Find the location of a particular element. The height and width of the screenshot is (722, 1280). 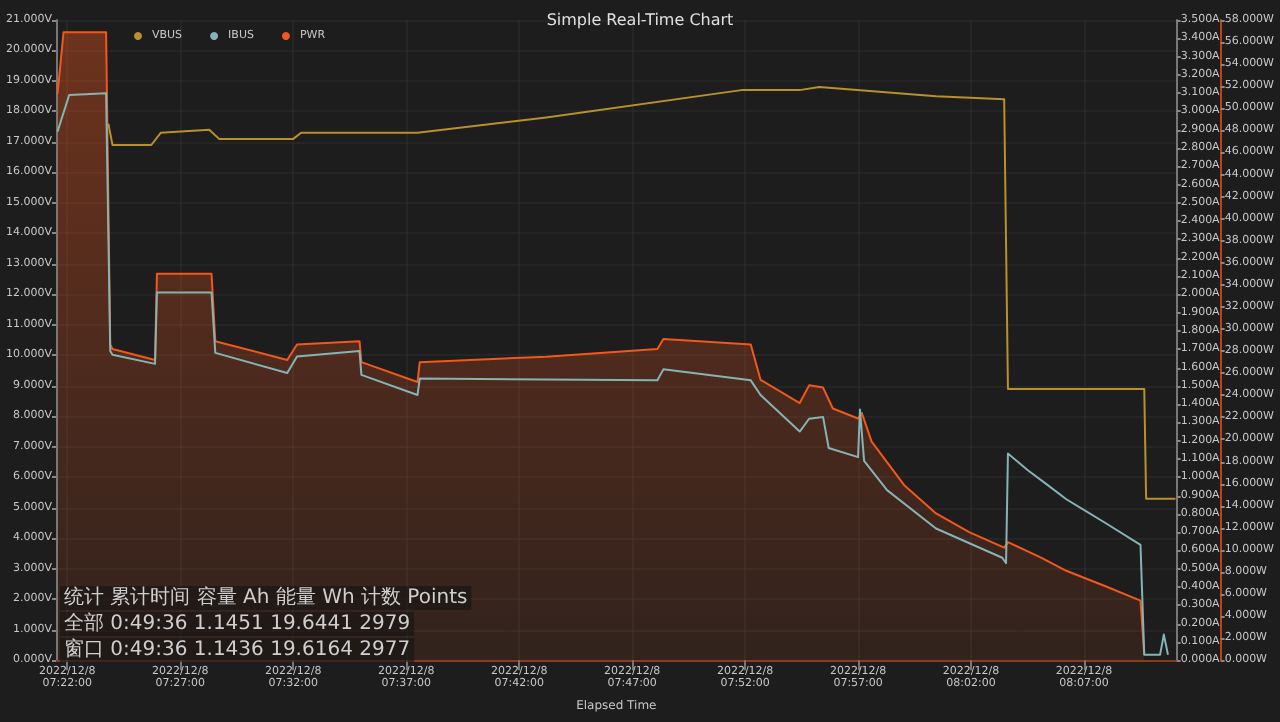

annotation: 统计 累计时间 容量 Ah 能量 Wh 计数 Points is located at coordinates (266, 597).